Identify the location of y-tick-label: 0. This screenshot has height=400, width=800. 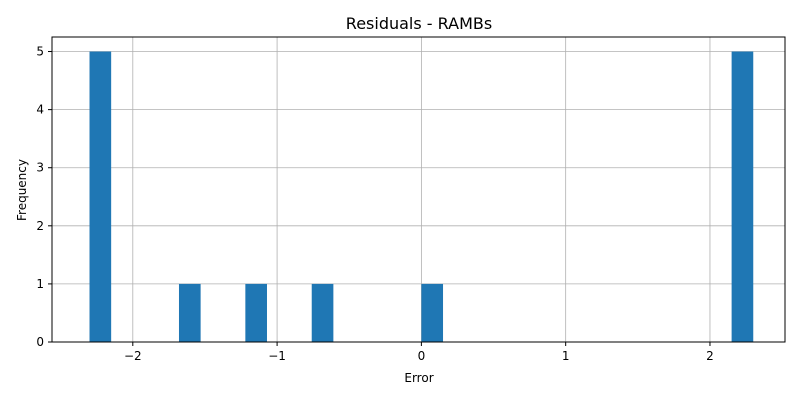
(40, 342).